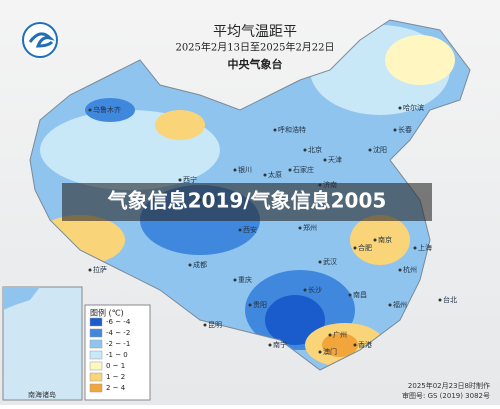 The height and width of the screenshot is (409, 500). What do you see at coordinates (275, 174) in the screenshot?
I see `city-label: 太原` at bounding box center [275, 174].